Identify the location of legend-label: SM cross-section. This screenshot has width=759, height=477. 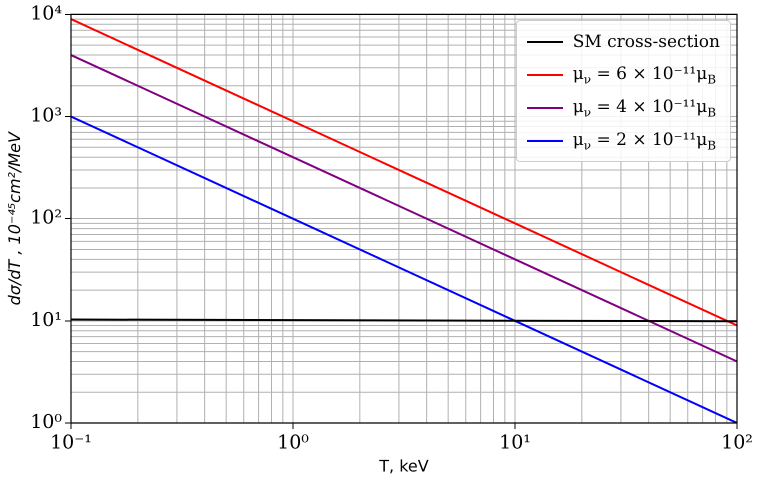
(646, 42).